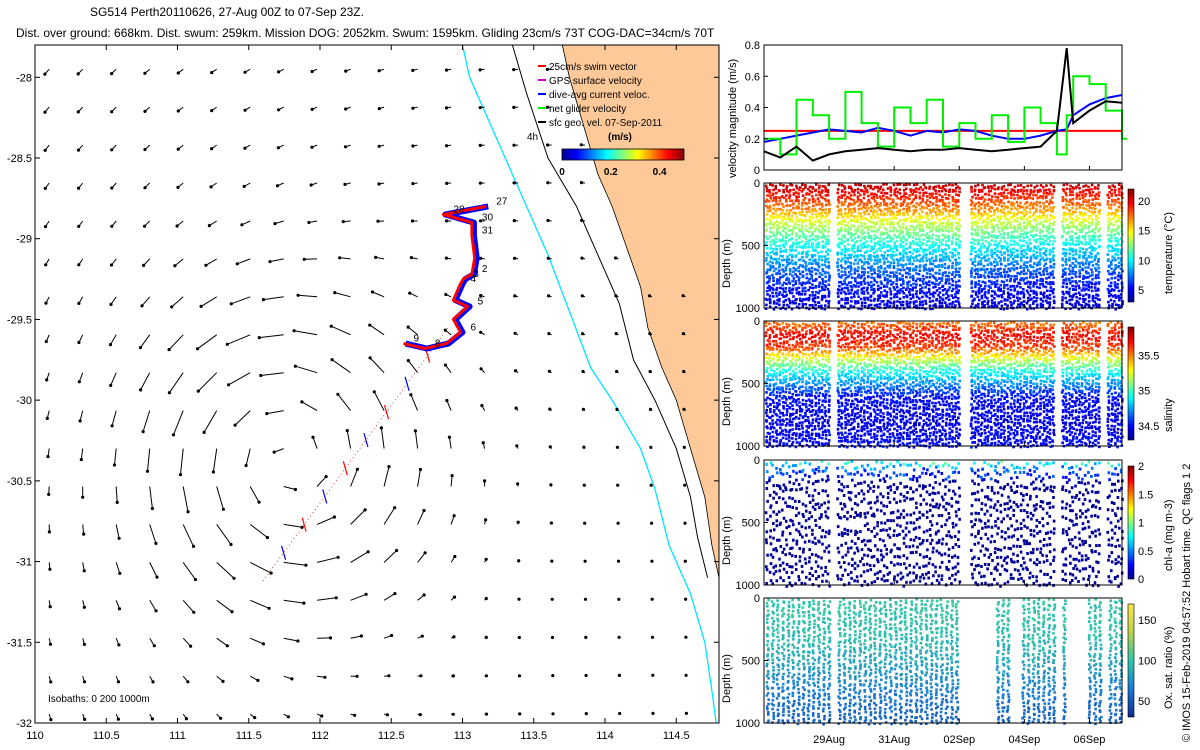  I want to click on colorbar-tick-label: 0.2, so click(611, 172).